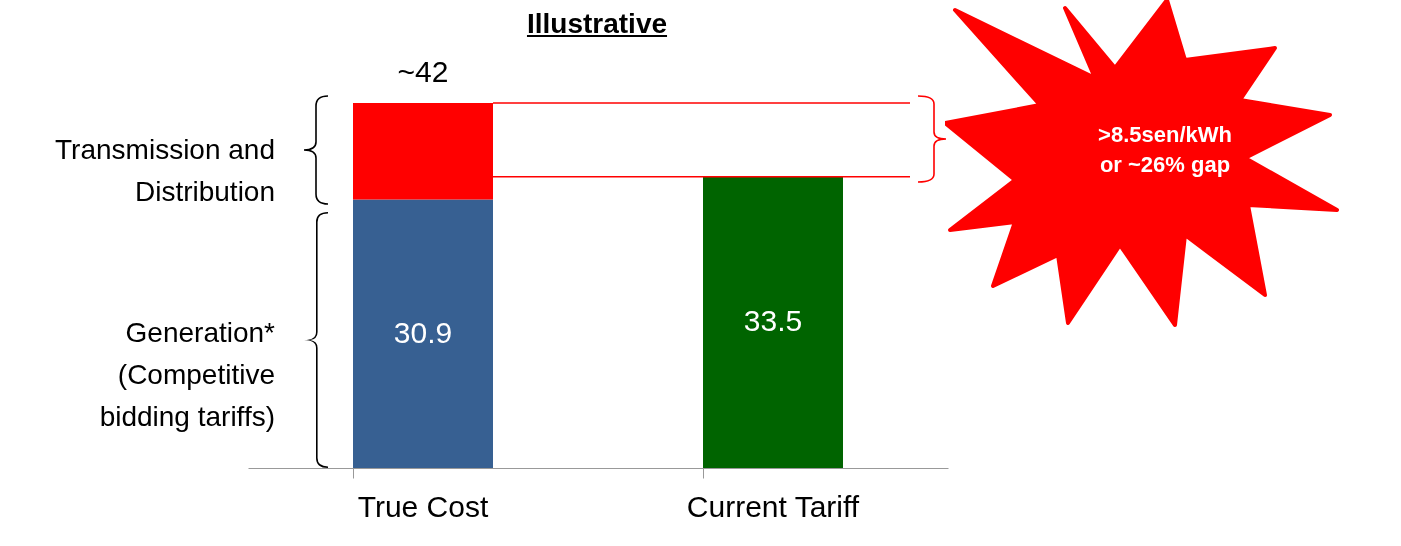 Image resolution: width=1401 pixels, height=546 pixels. What do you see at coordinates (597, 24) in the screenshot?
I see `chart-title: Illustrative` at bounding box center [597, 24].